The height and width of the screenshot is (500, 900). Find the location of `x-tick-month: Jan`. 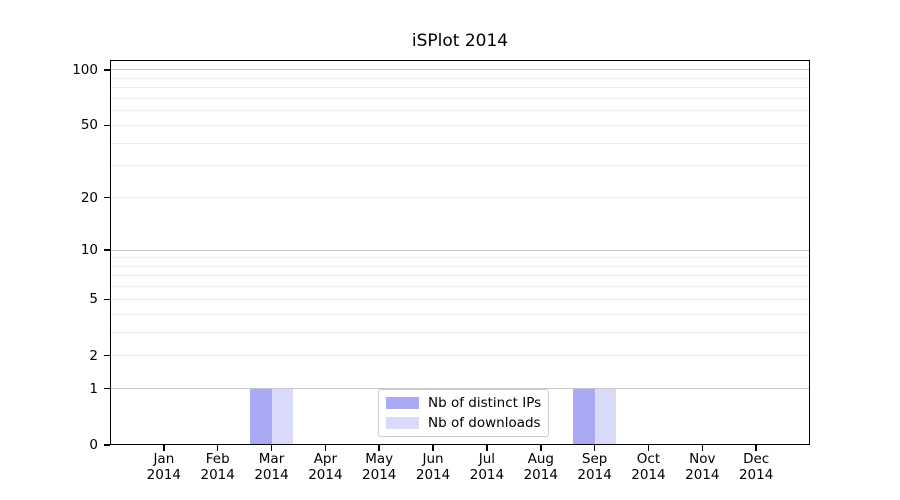

x-tick-month: Jan is located at coordinates (164, 459).